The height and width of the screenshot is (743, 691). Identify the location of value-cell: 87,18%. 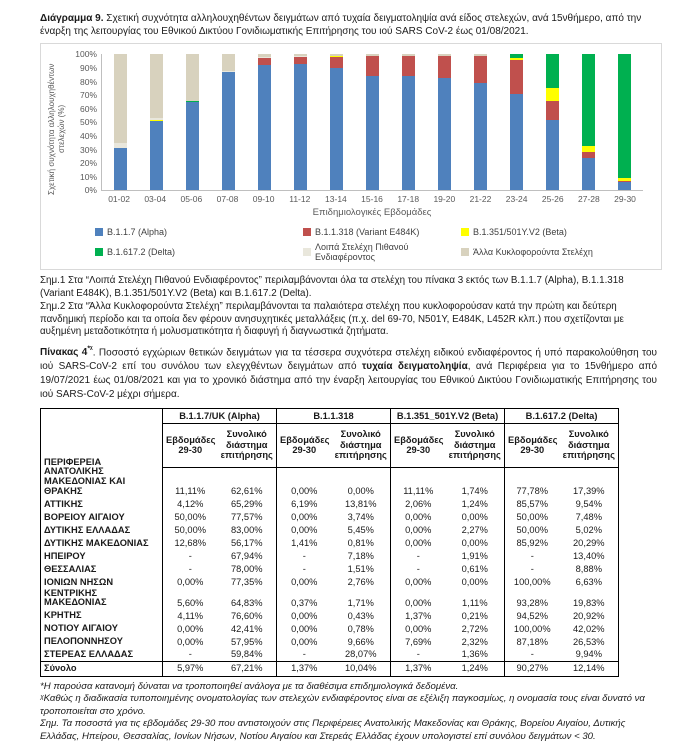
(532, 642).